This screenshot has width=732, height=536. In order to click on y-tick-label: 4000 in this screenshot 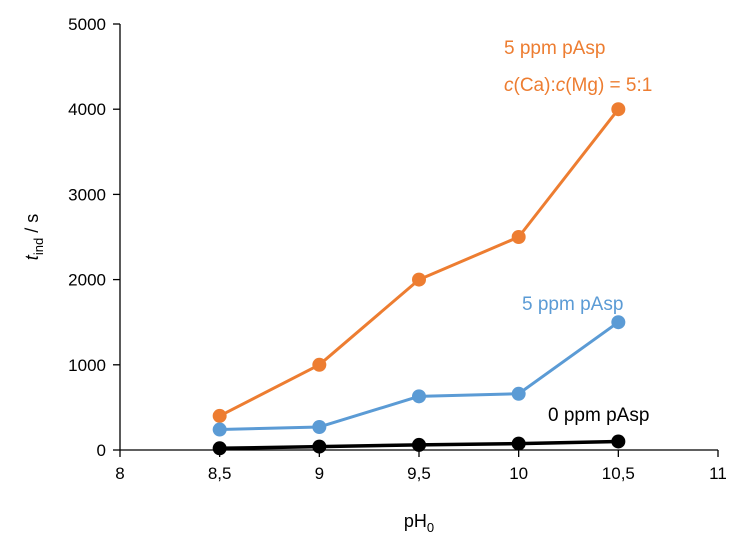, I will do `click(87, 109)`.